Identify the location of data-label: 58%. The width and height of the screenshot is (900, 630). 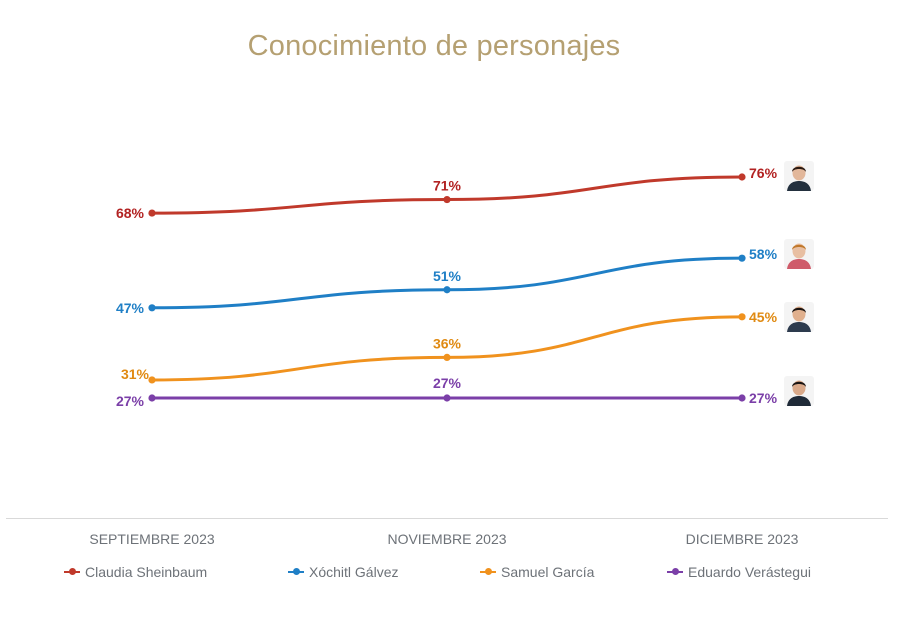
(763, 254).